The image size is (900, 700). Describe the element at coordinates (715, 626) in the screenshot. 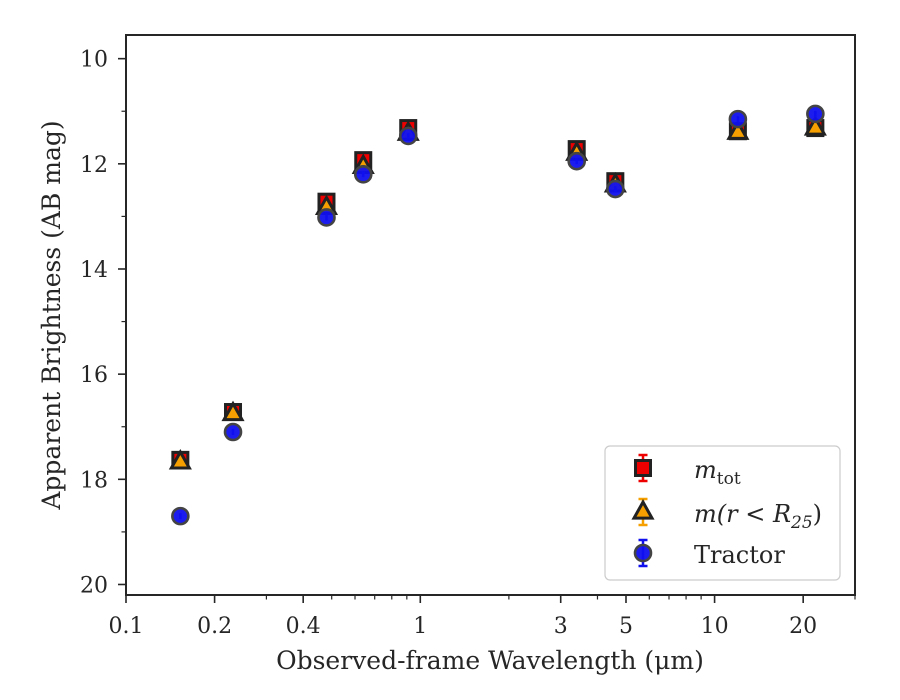

I see `x-tick-label: 10` at that location.